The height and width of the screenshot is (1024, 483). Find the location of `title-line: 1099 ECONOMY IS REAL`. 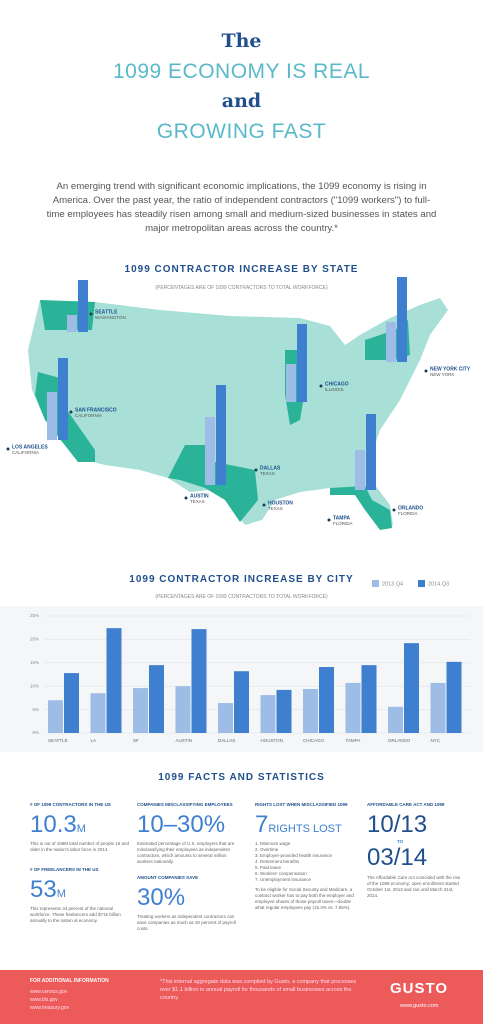

title-line: 1099 ECONOMY IS REAL is located at coordinates (241, 71).